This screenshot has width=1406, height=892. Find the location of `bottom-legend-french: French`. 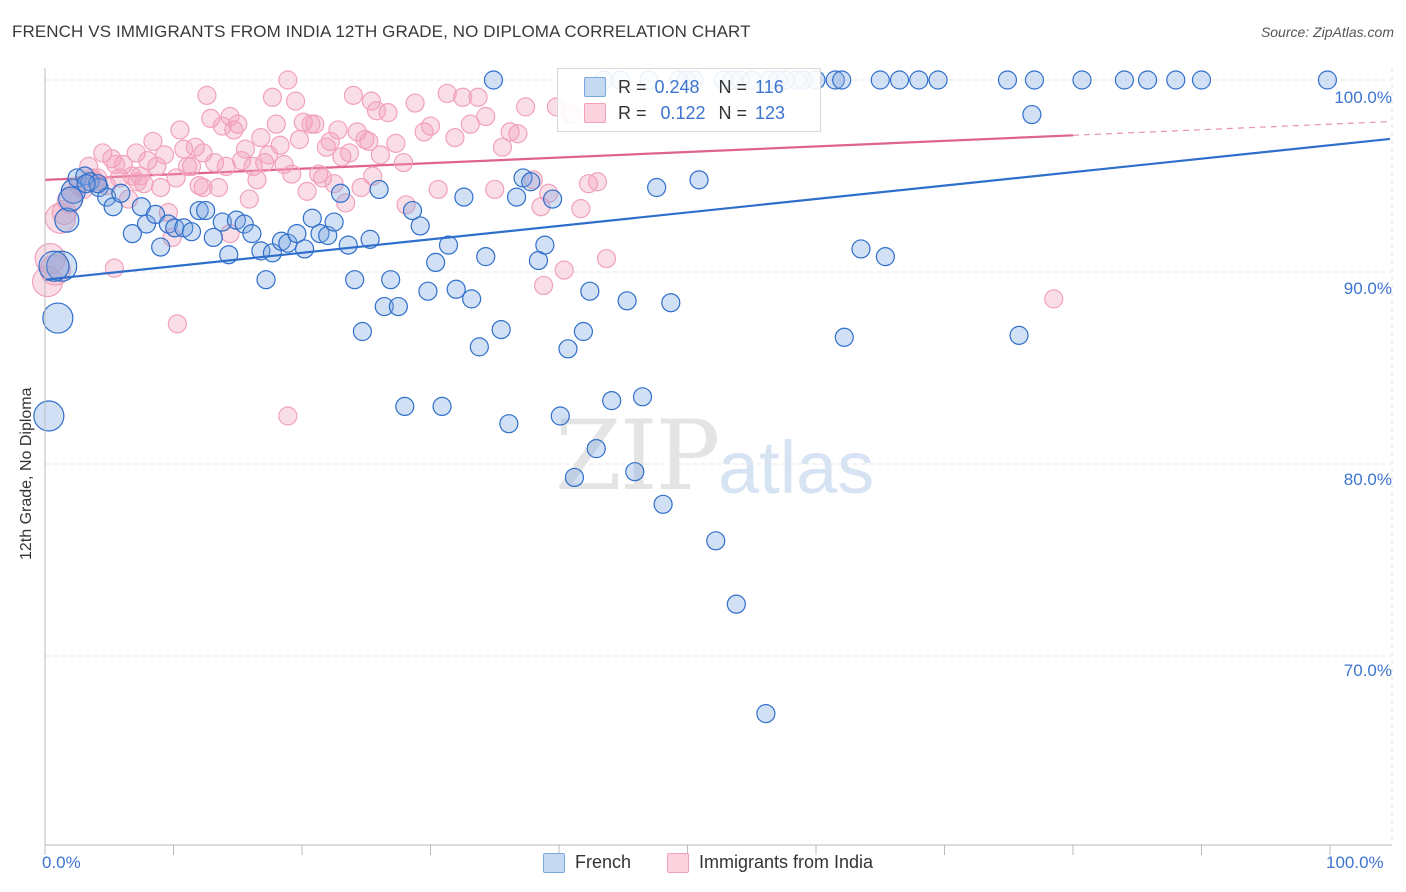

bottom-legend-french: French is located at coordinates (587, 862).